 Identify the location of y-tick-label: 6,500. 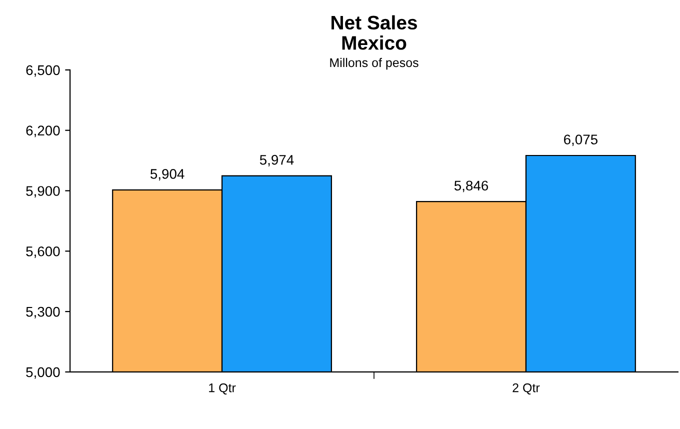
(43, 71).